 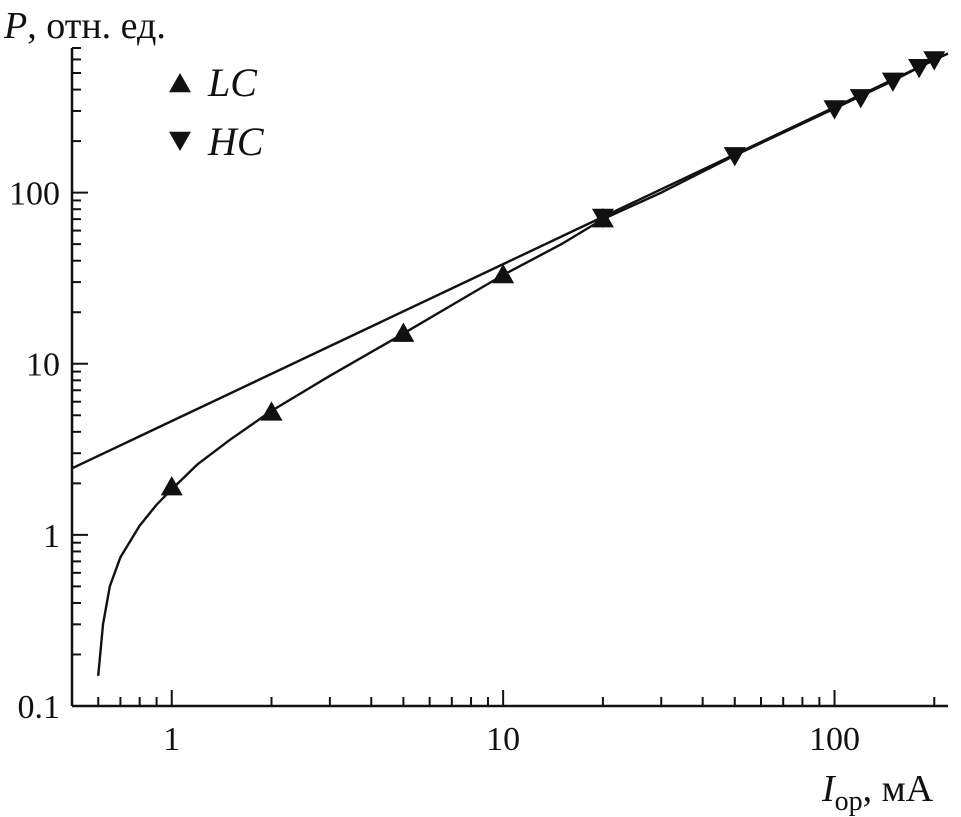 I want to click on y-tick-label: 10, so click(x=43, y=365).